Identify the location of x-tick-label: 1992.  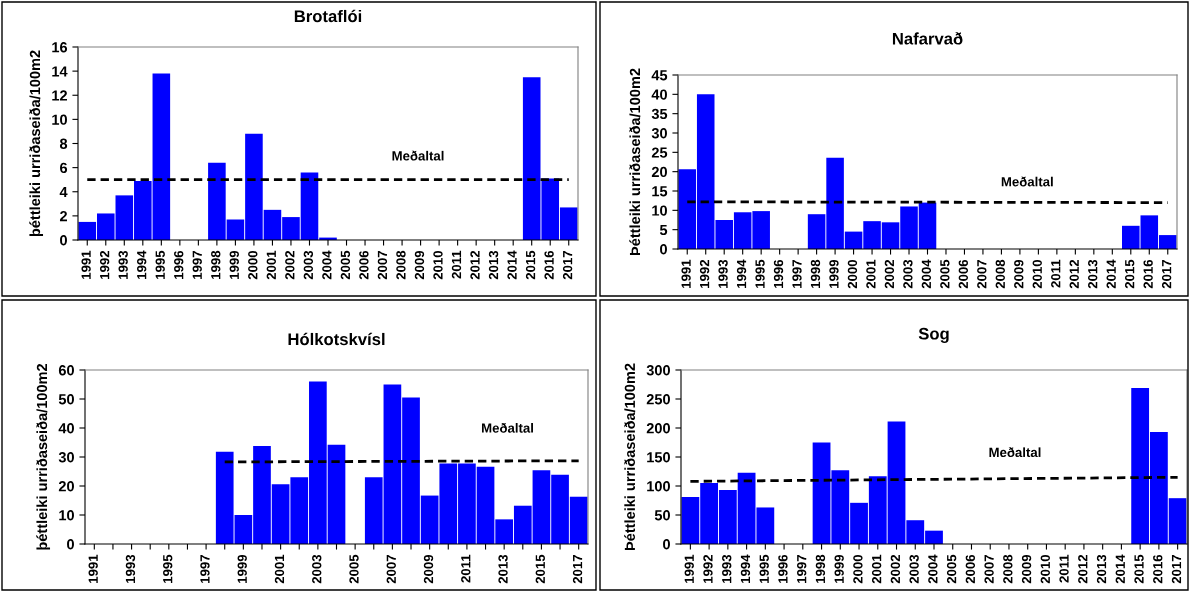
(104, 264).